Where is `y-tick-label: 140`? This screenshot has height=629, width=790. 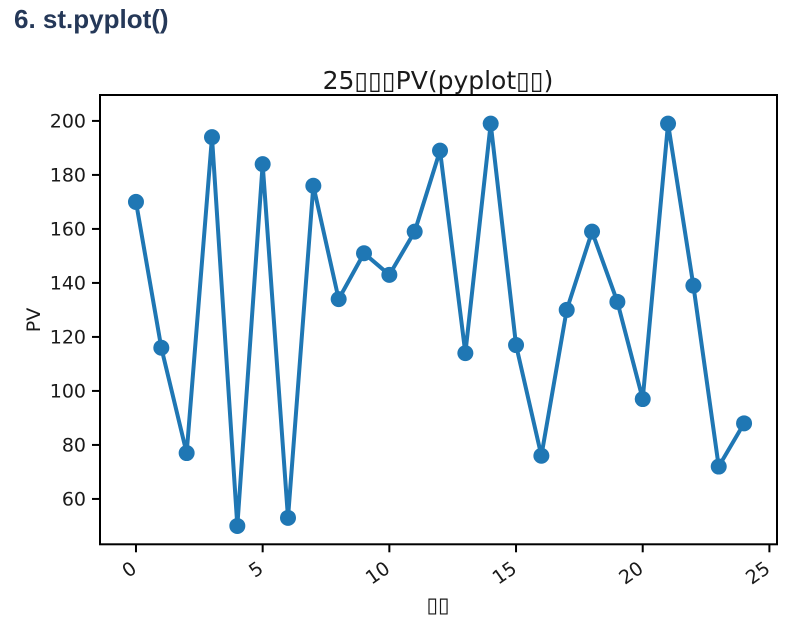 y-tick-label: 140 is located at coordinates (68, 283).